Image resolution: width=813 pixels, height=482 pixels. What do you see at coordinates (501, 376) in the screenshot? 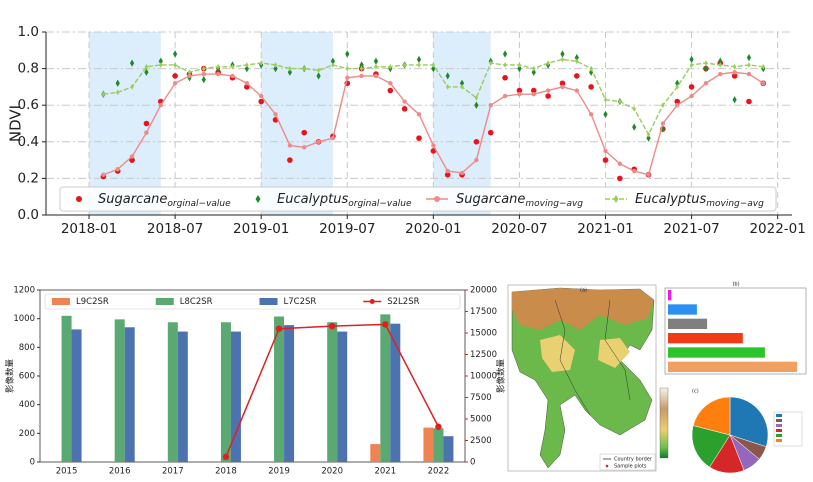
I see `y2-axis-label: 影像数量` at bounding box center [501, 376].